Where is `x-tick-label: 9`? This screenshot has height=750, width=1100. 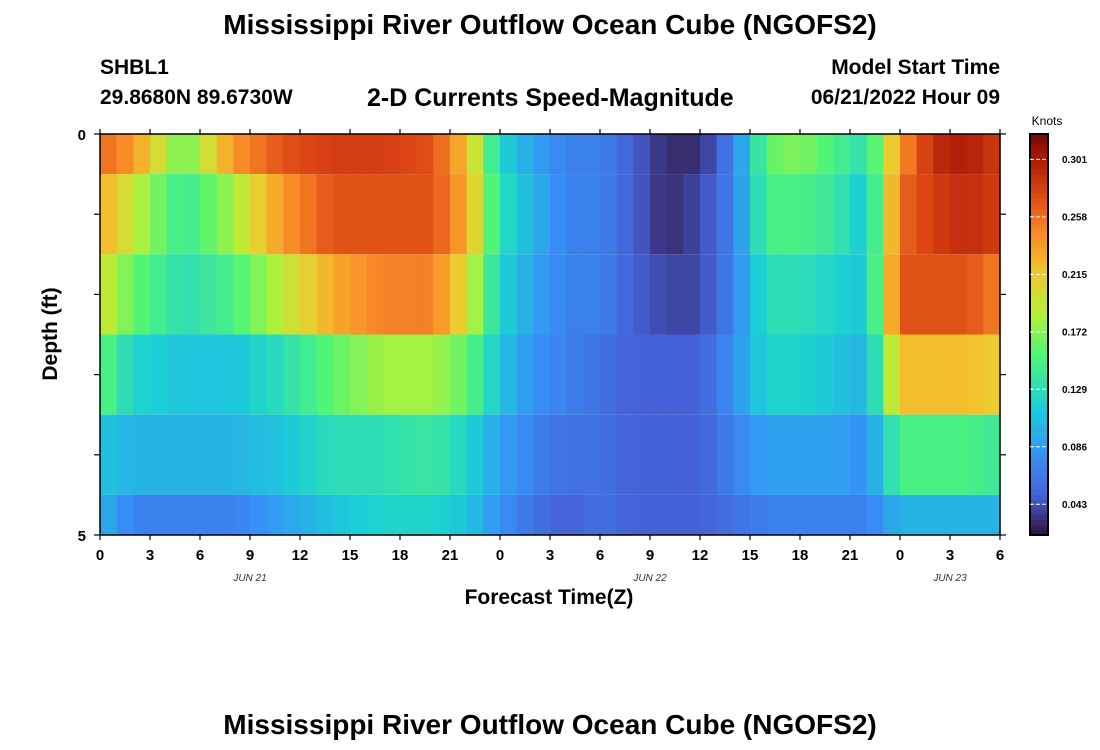 x-tick-label: 9 is located at coordinates (650, 555).